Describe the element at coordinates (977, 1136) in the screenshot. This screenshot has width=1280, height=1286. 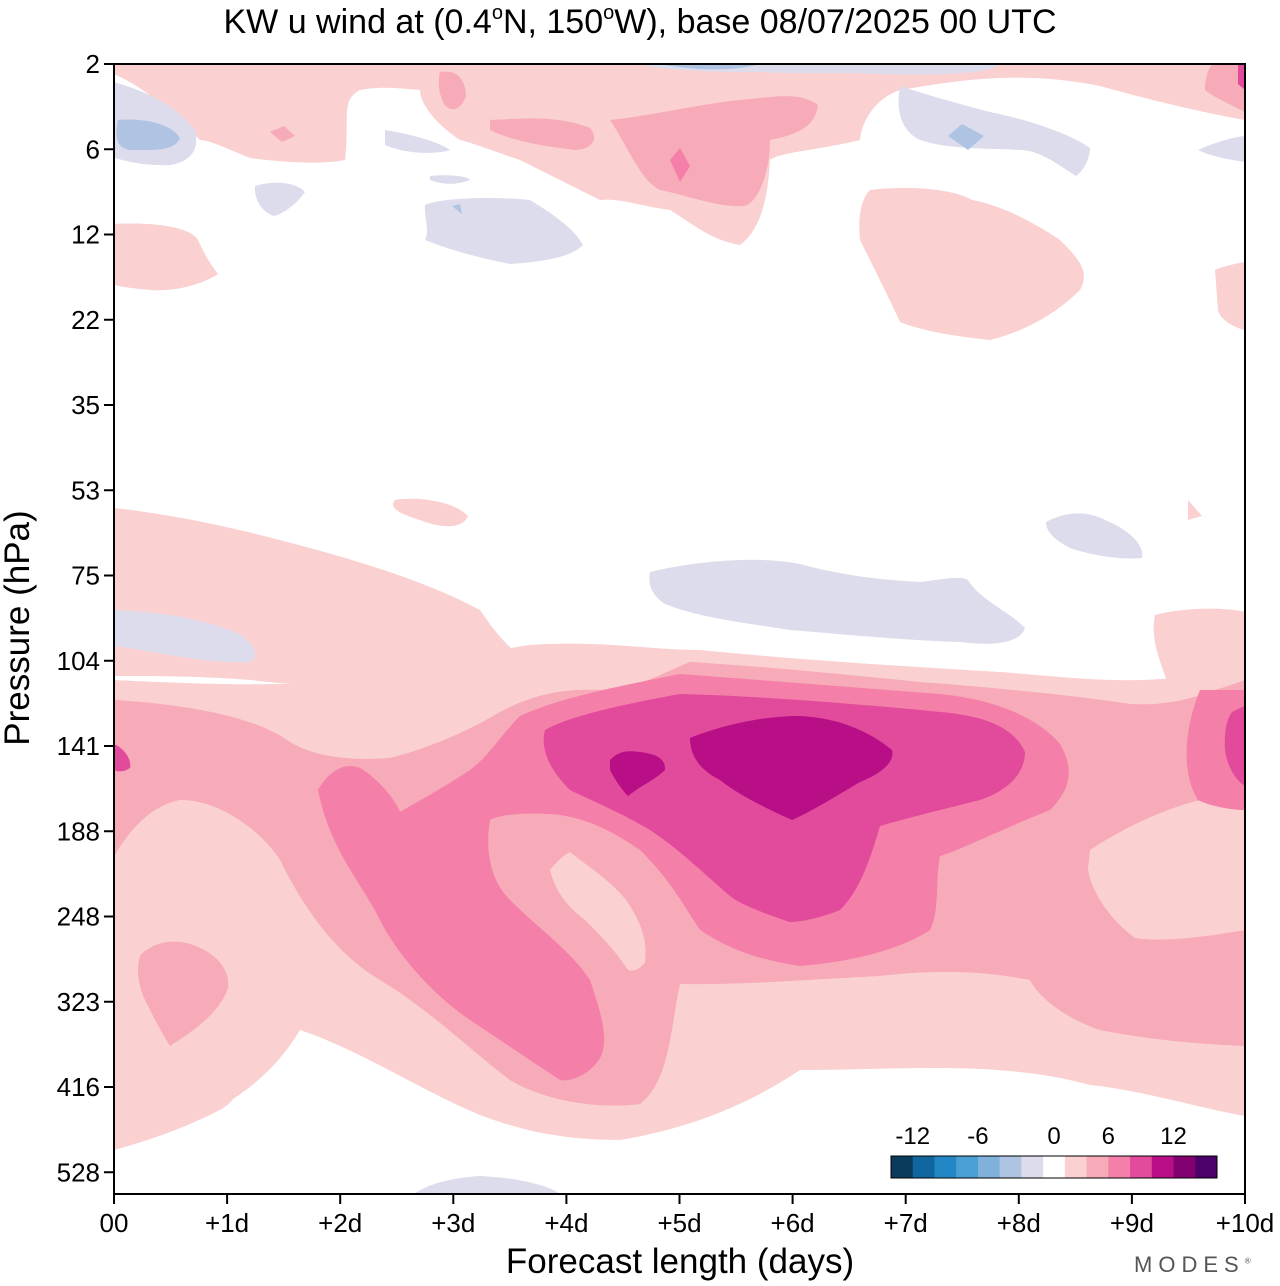
I see `colorbar-tick-label: -6` at that location.